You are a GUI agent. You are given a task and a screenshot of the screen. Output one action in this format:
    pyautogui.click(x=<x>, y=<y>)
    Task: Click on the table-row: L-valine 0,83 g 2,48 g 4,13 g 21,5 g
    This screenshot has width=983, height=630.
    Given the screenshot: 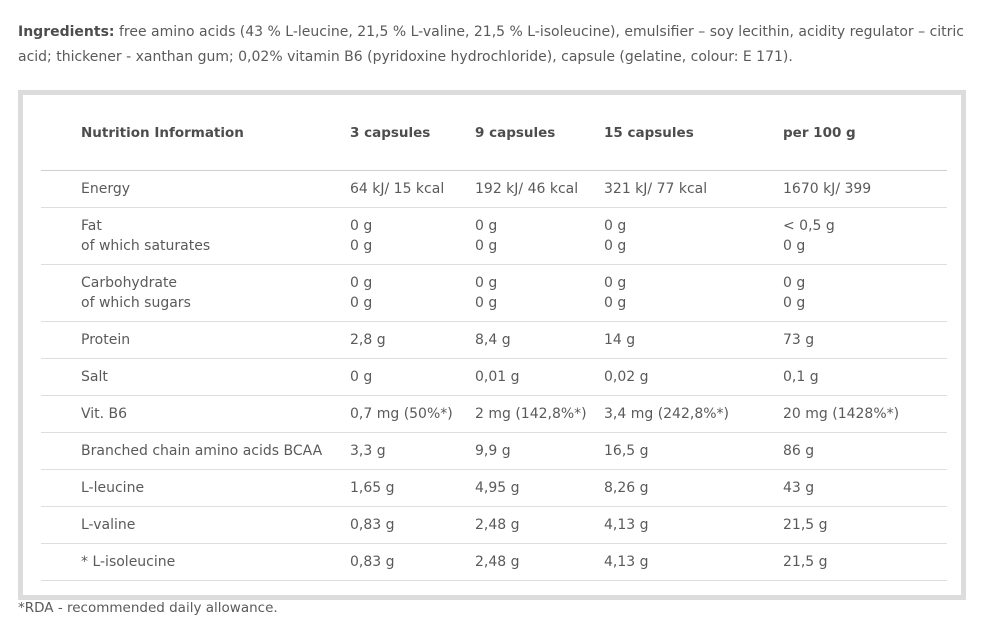 What is the action you would take?
    pyautogui.click(x=494, y=525)
    